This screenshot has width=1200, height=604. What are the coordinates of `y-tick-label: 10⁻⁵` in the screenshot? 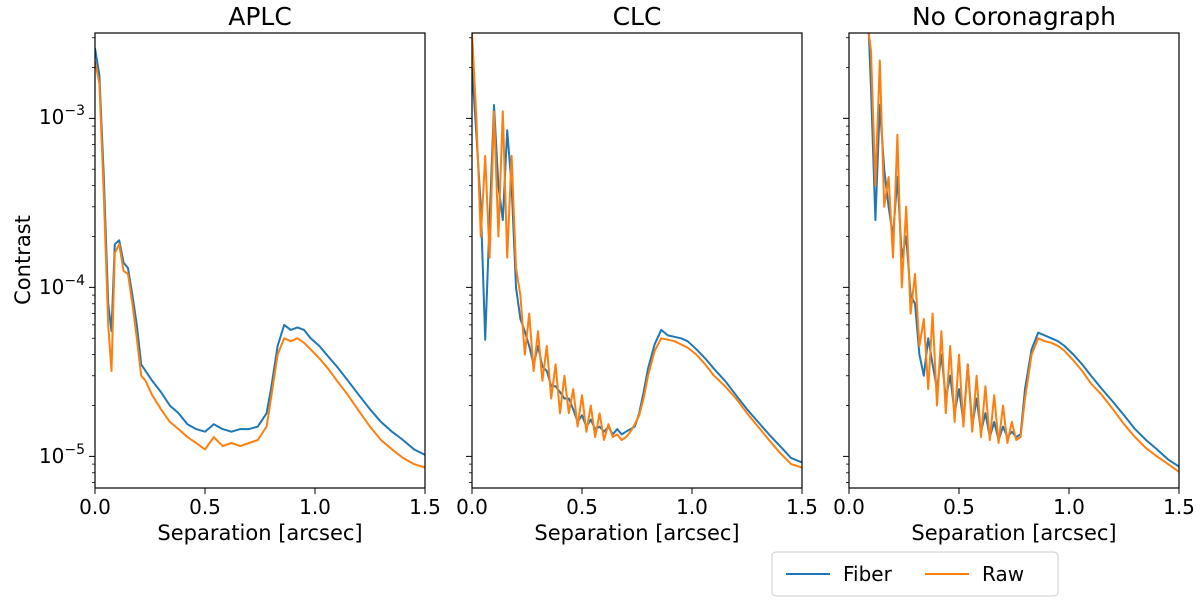 It's located at (62, 455).